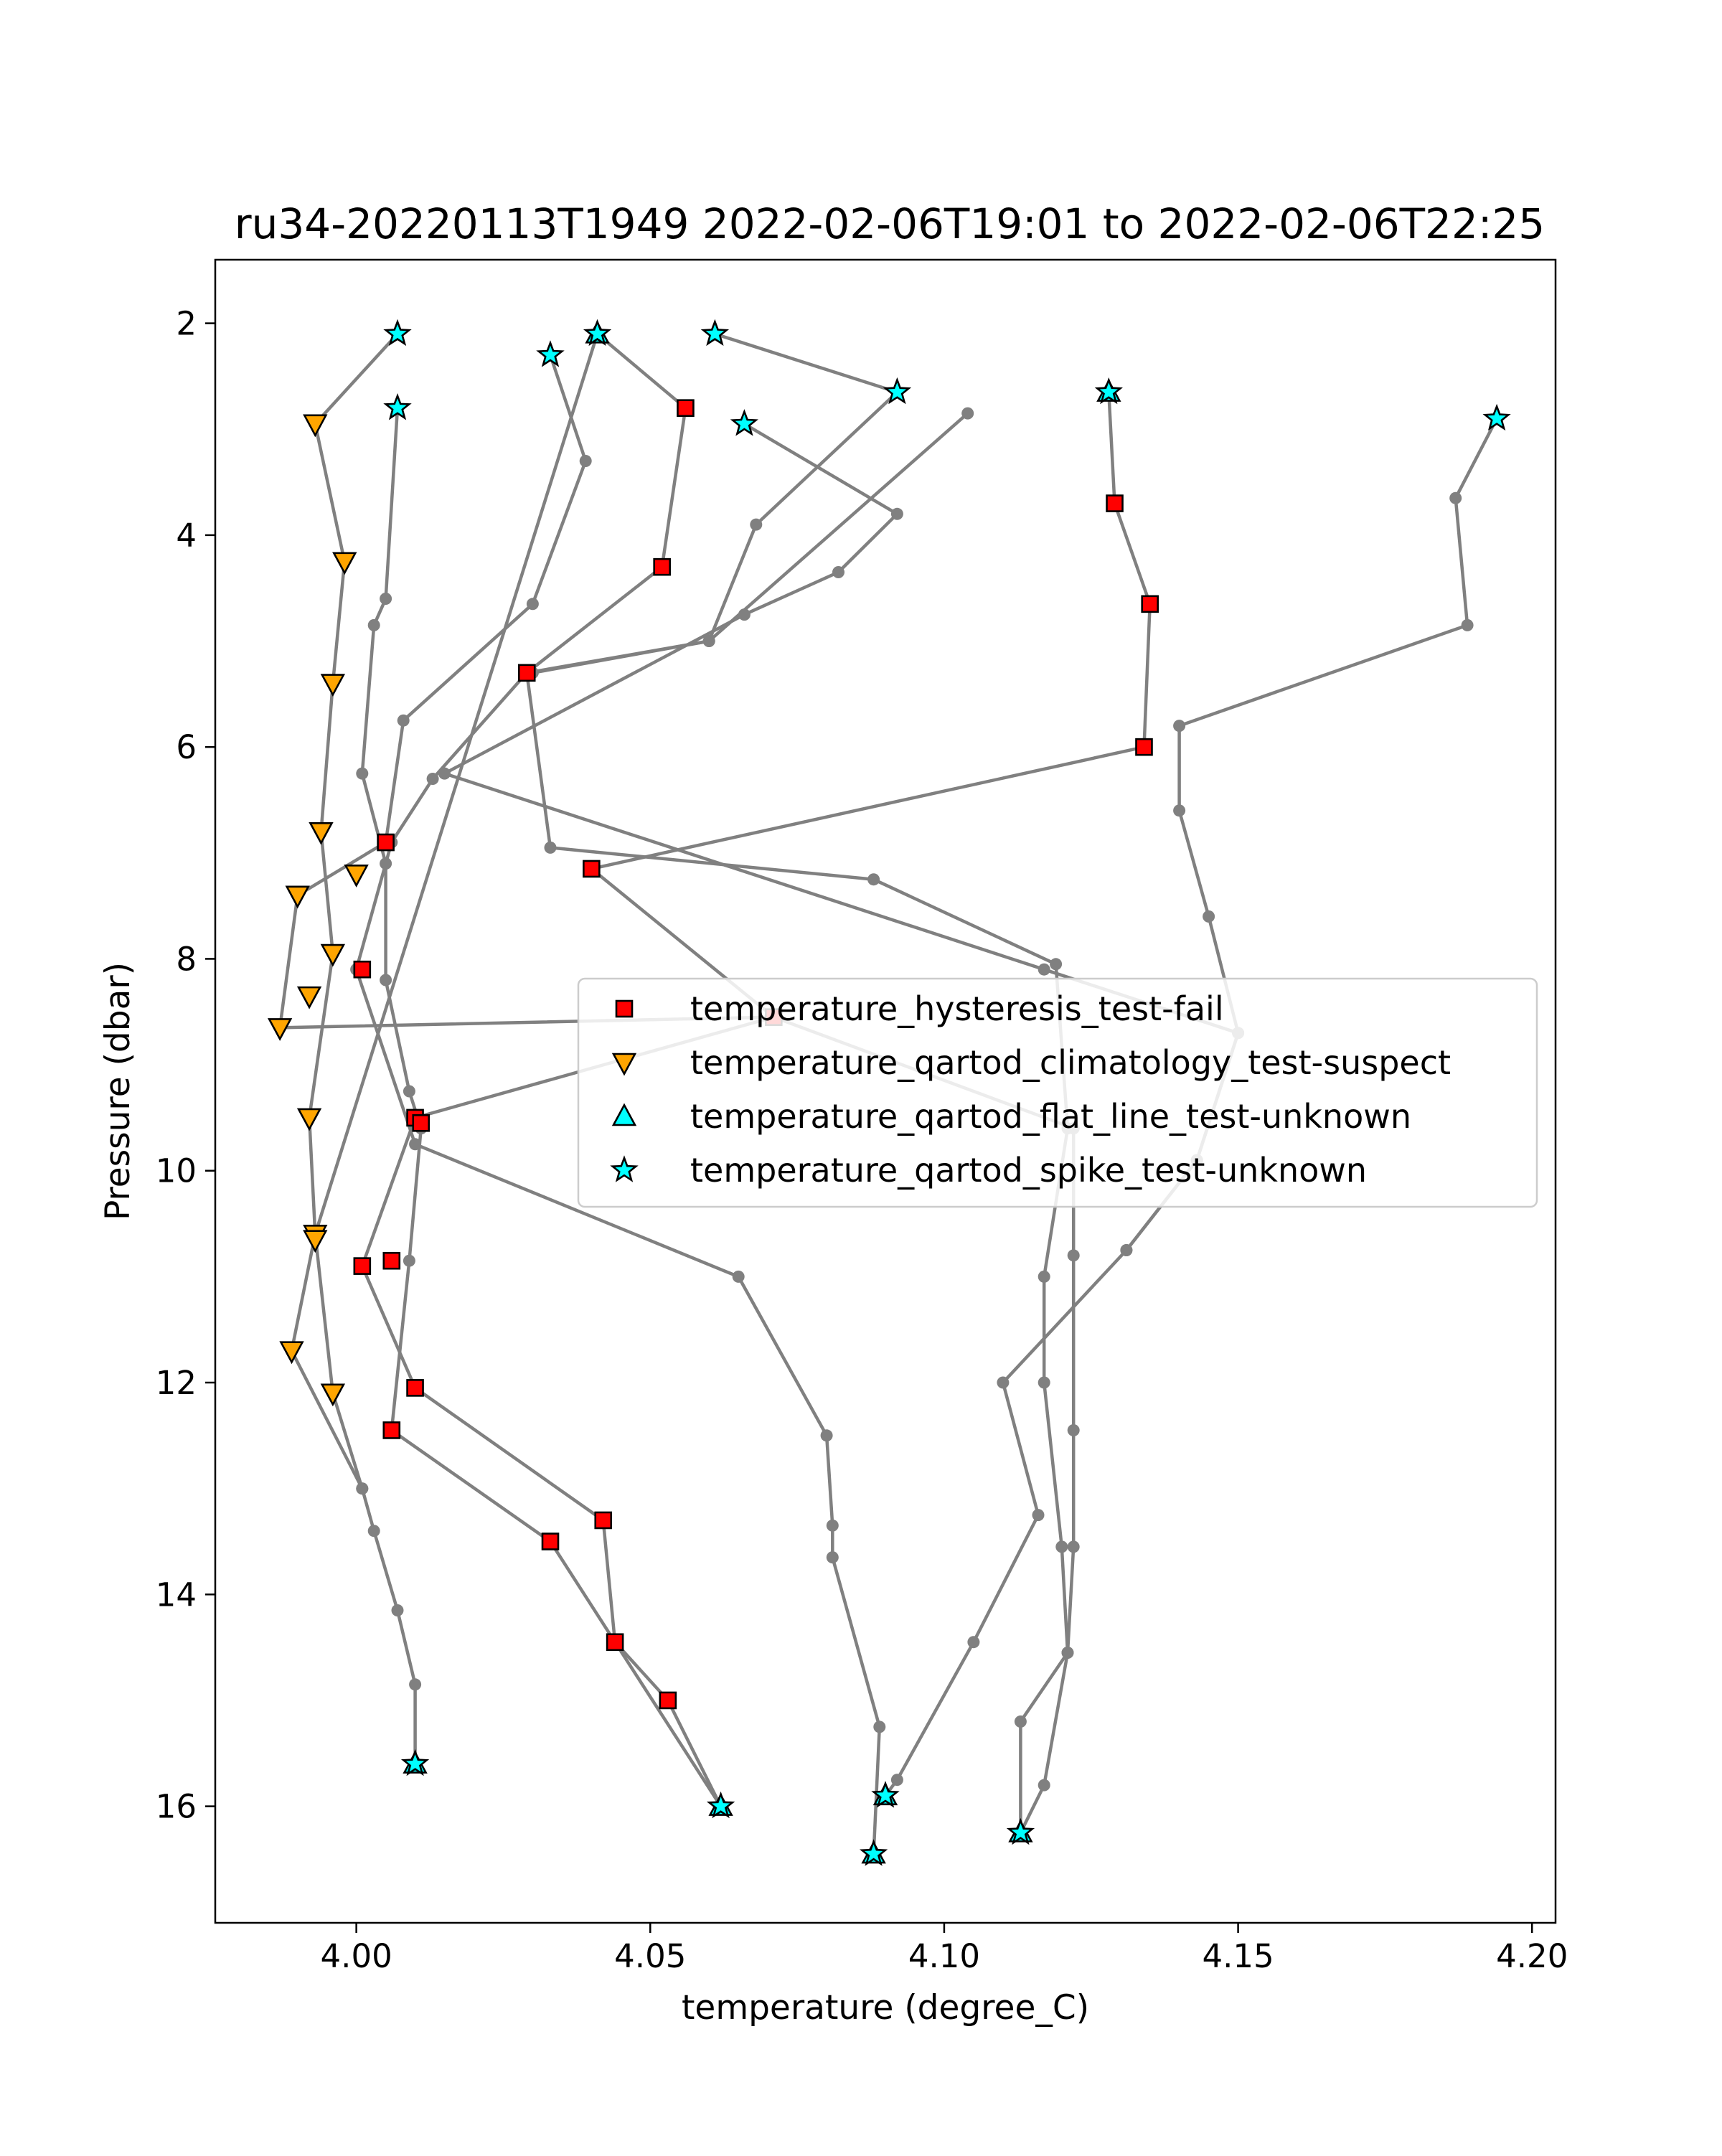 The image size is (1722, 2156). I want to click on y-tick-label: 4, so click(187, 536).